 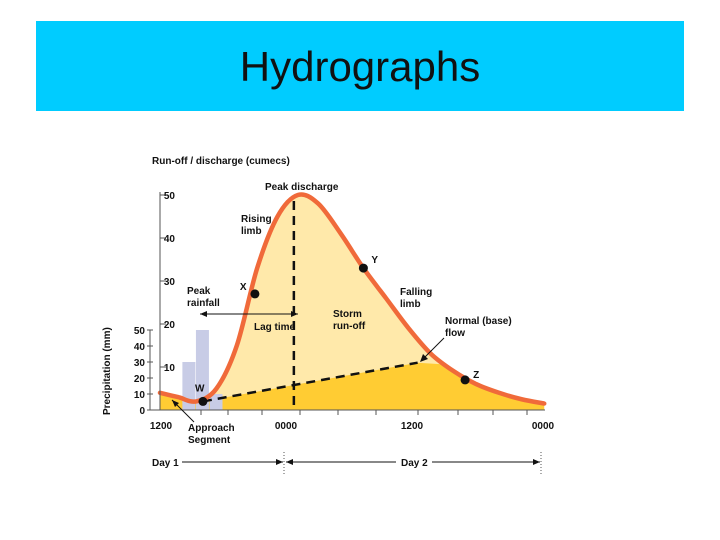 I want to click on day-2-arrow-head-right, so click(x=536, y=462).